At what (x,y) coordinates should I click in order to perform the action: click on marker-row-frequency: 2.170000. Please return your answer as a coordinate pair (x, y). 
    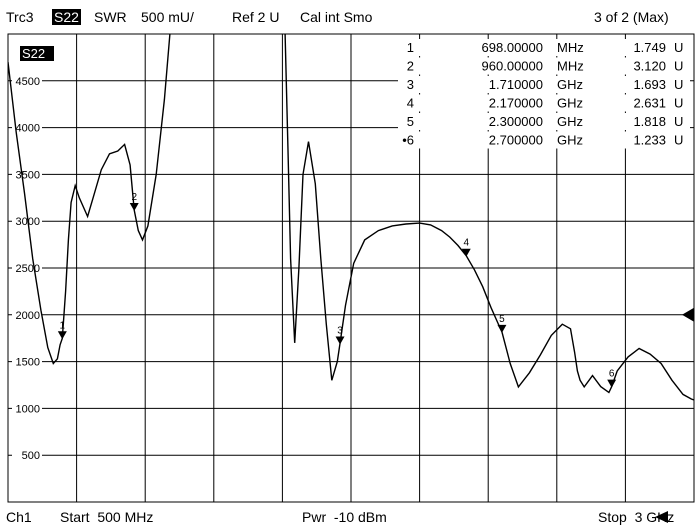
    Looking at the image, I should click on (516, 103).